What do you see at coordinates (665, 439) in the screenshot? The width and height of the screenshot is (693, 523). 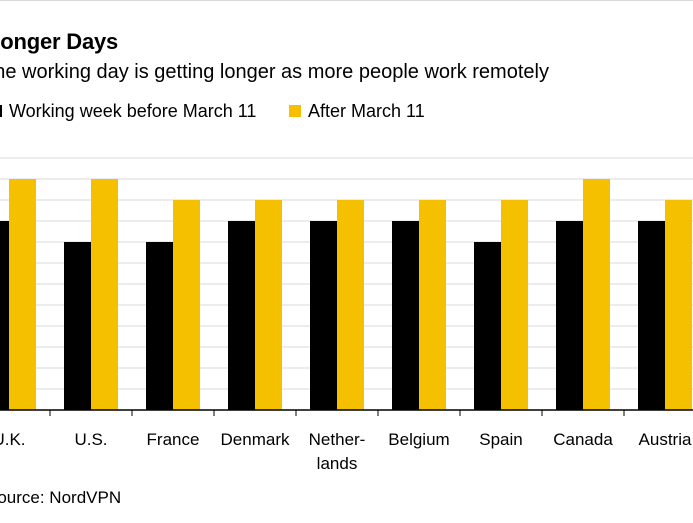 I see `category-label: Austria` at bounding box center [665, 439].